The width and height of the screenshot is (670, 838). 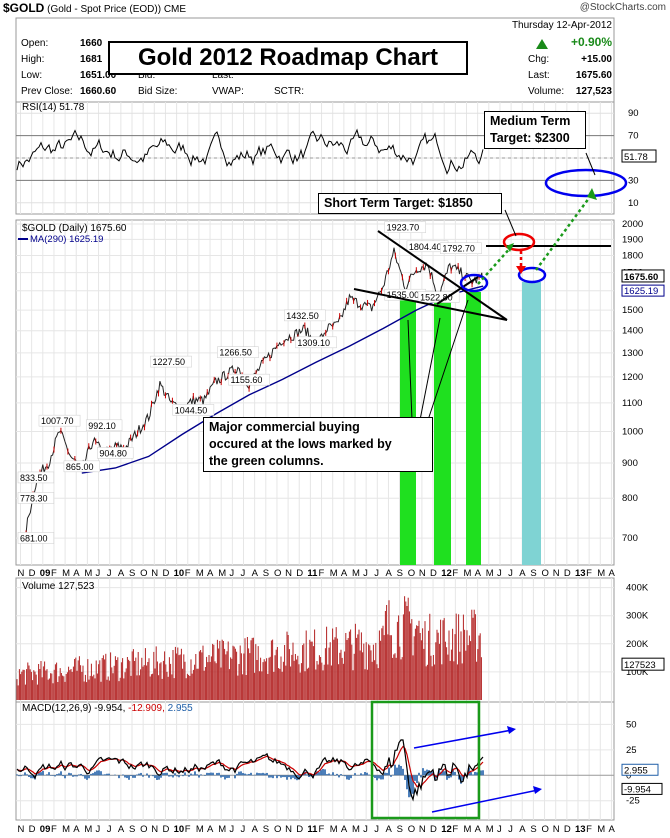 I want to click on medium-term-line2: Target: $2300, so click(x=530, y=138).